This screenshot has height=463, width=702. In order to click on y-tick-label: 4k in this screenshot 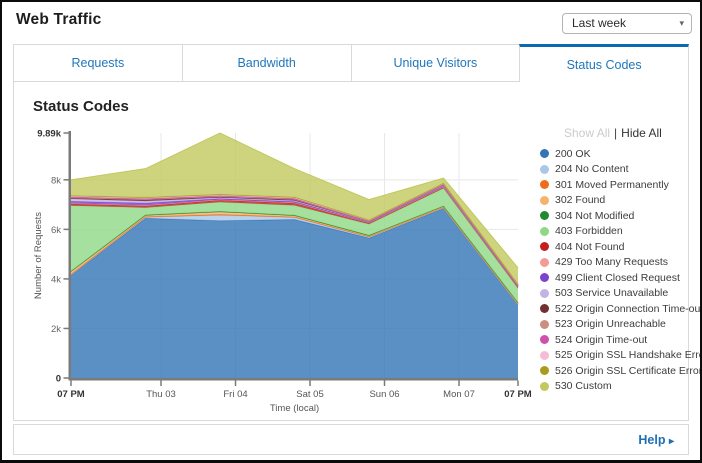, I will do `click(56, 279)`.